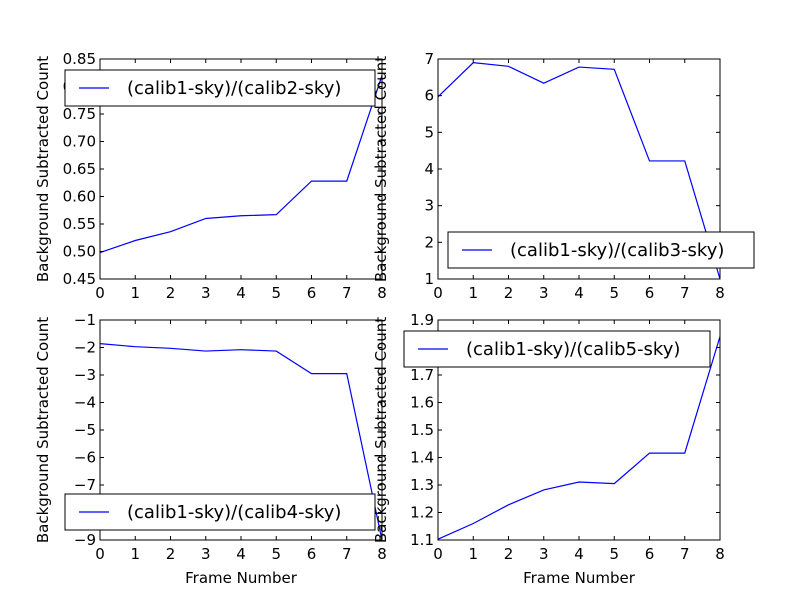 The image size is (800, 600). What do you see at coordinates (79, 114) in the screenshot?
I see `y-tick-label: 0.75` at bounding box center [79, 114].